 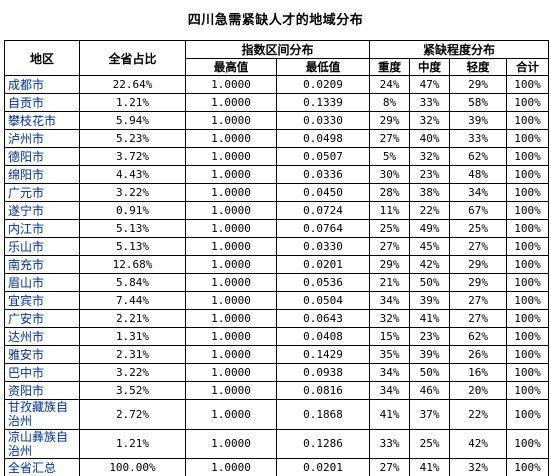 What do you see at coordinates (275, 18) in the screenshot?
I see `table-title: 四川急需紧缺人才的地域分布` at bounding box center [275, 18].